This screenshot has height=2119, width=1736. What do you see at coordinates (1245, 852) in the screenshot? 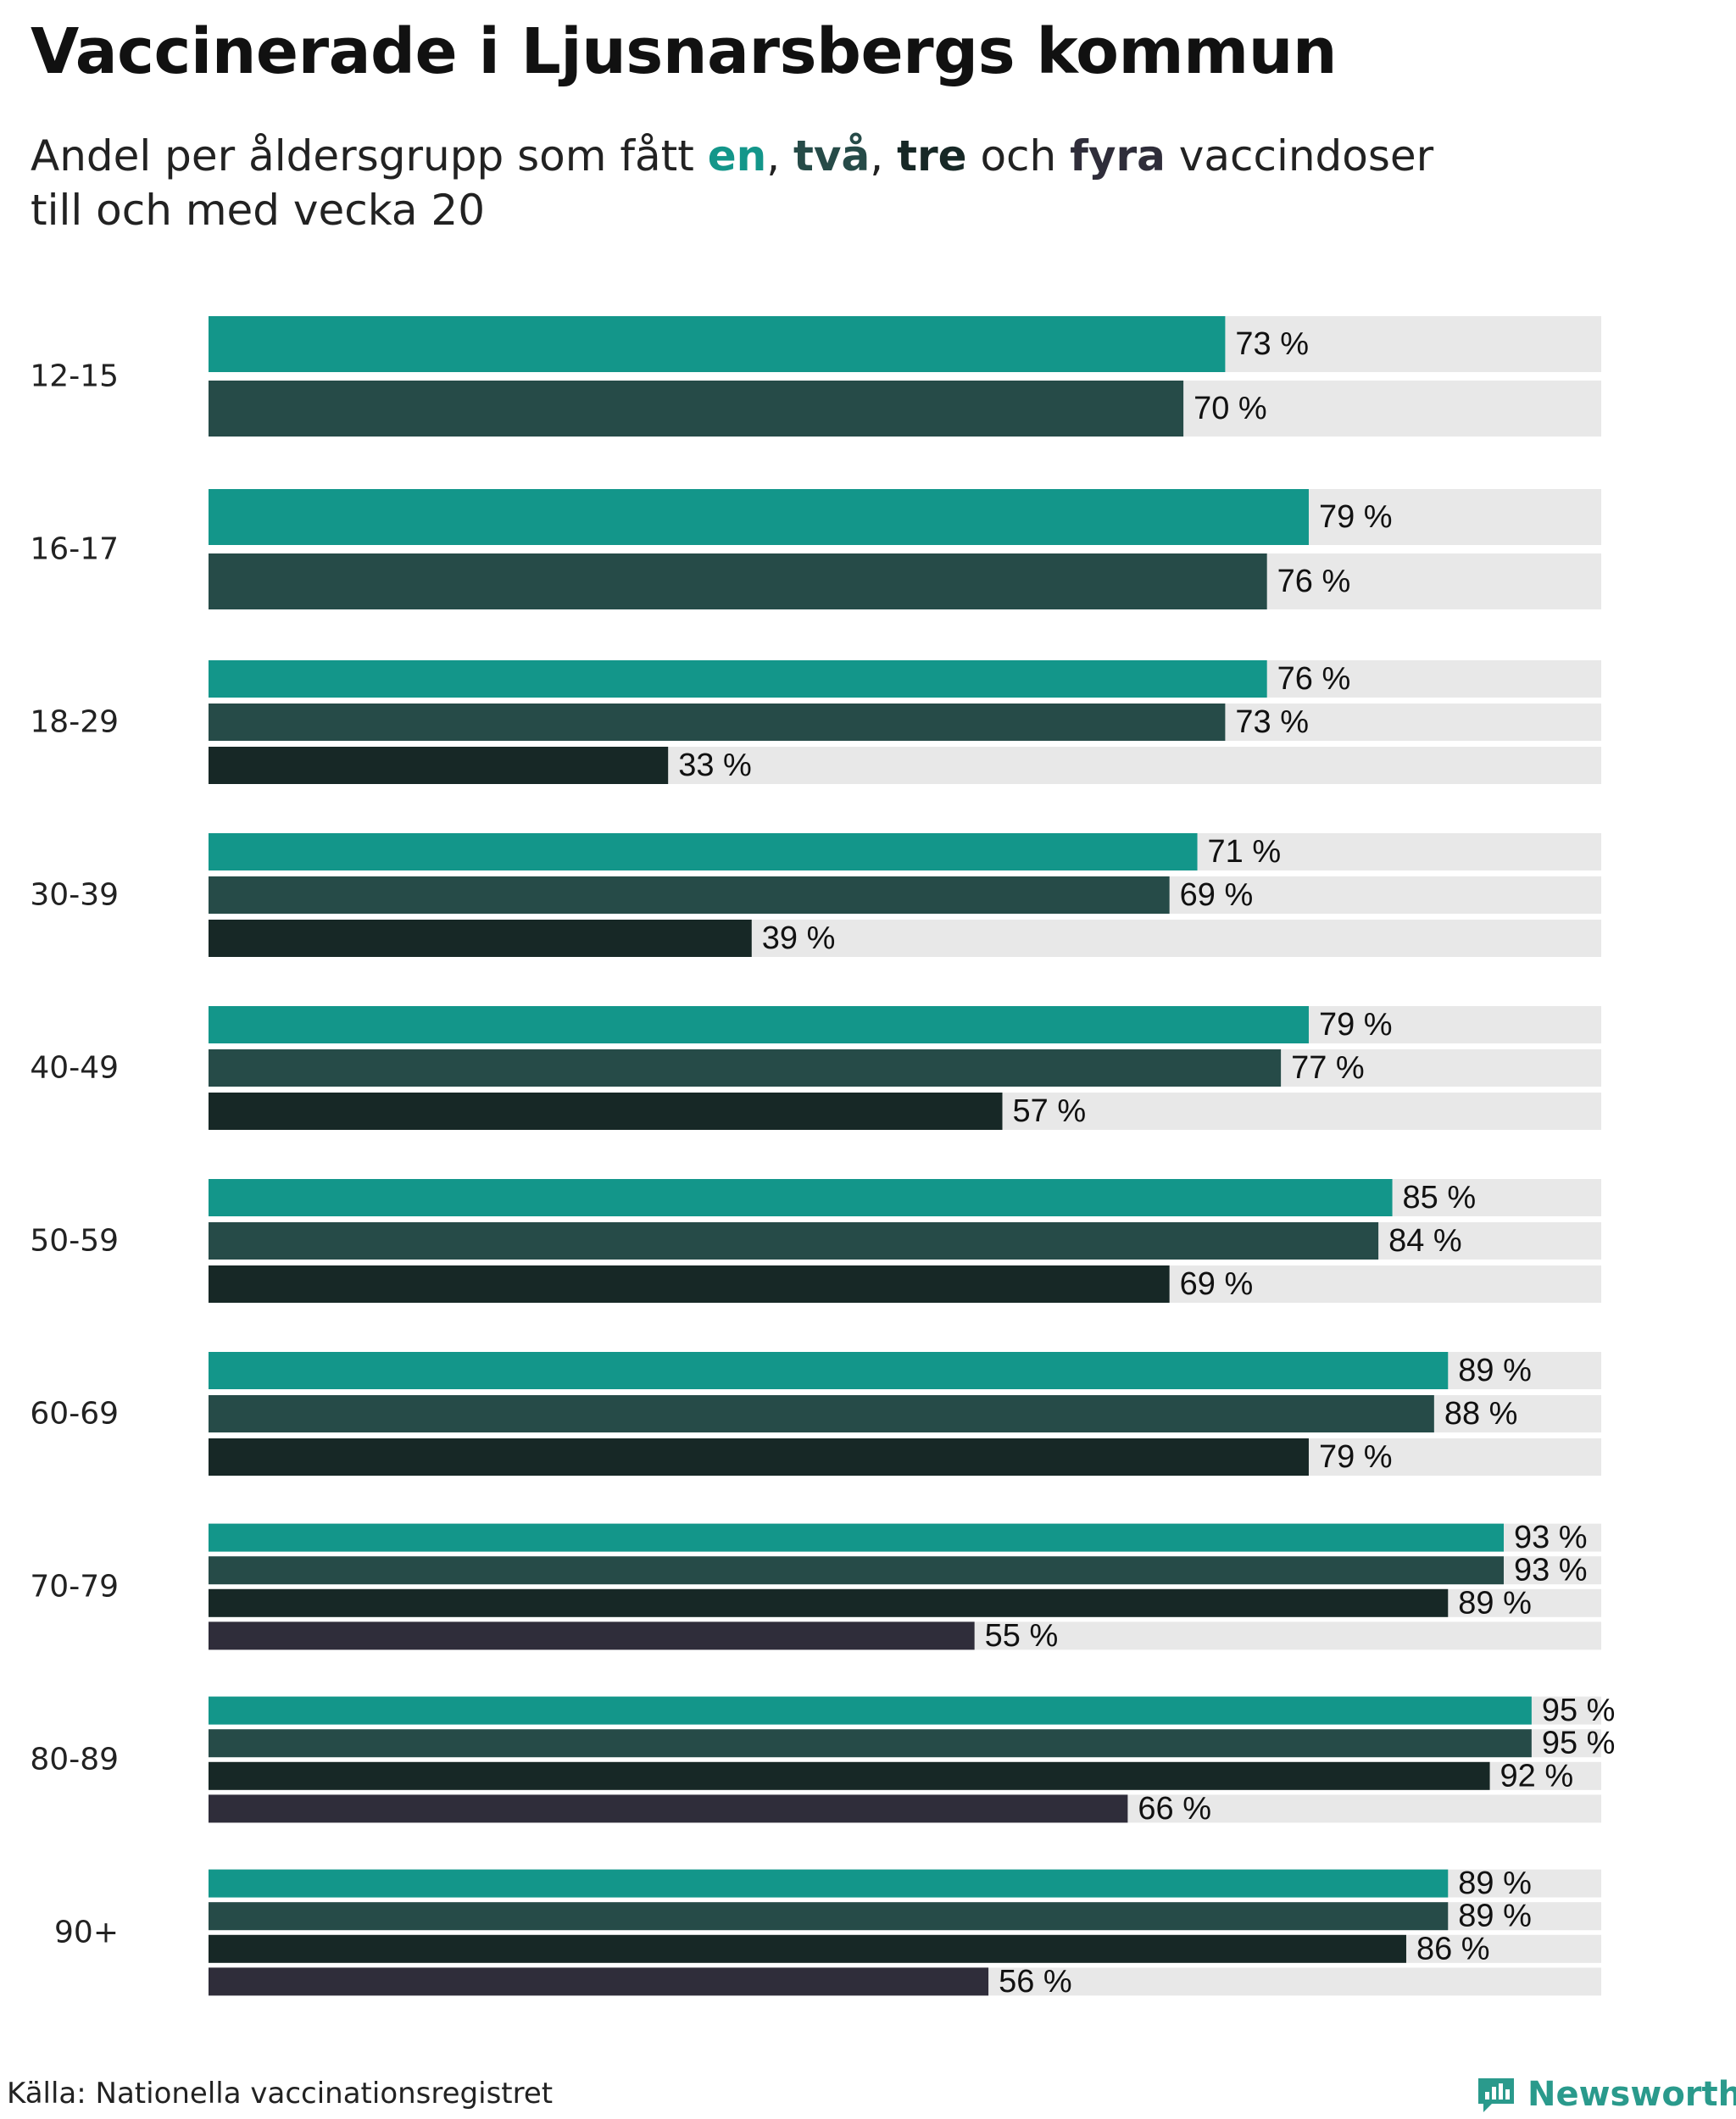
I see `data-label: 71 %` at bounding box center [1245, 852].